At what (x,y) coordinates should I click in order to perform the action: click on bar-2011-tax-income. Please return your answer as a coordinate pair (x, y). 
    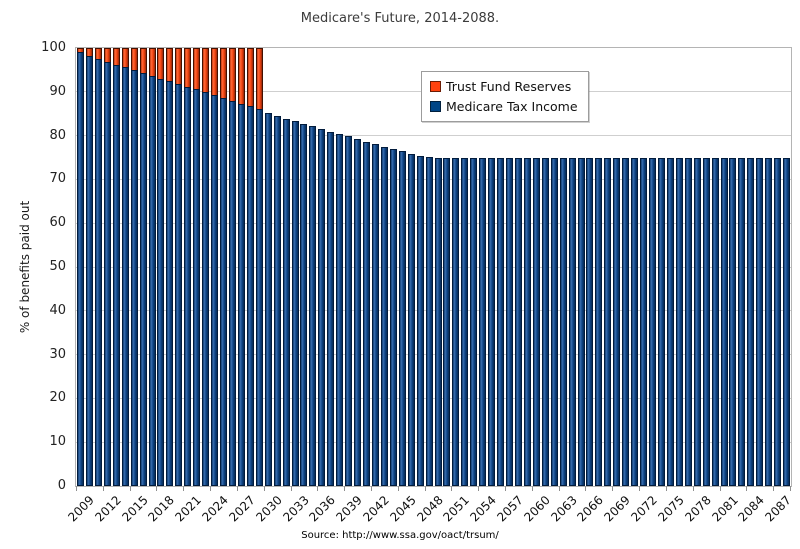
    Looking at the image, I should click on (98, 272).